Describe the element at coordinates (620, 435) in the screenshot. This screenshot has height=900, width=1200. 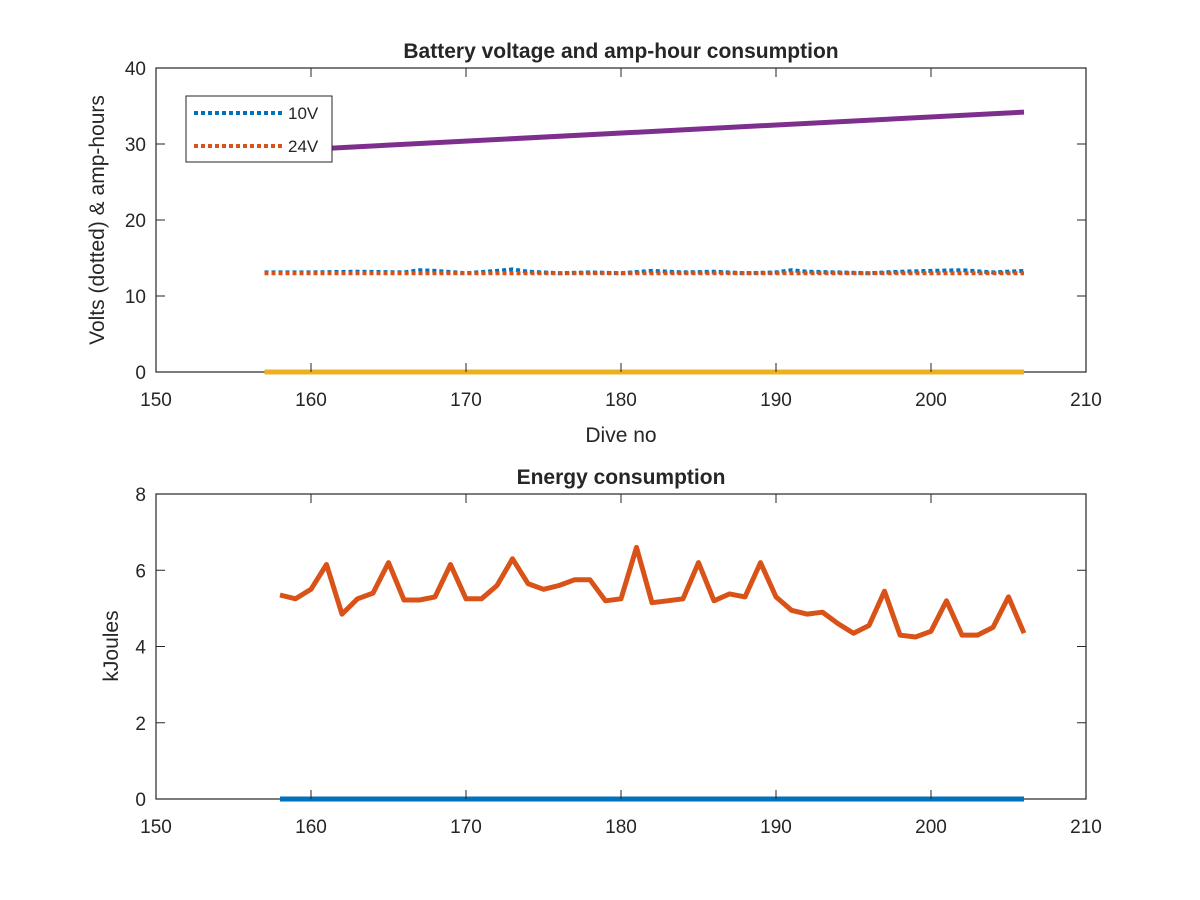
I see `top-x-axis-label: Dive no` at that location.